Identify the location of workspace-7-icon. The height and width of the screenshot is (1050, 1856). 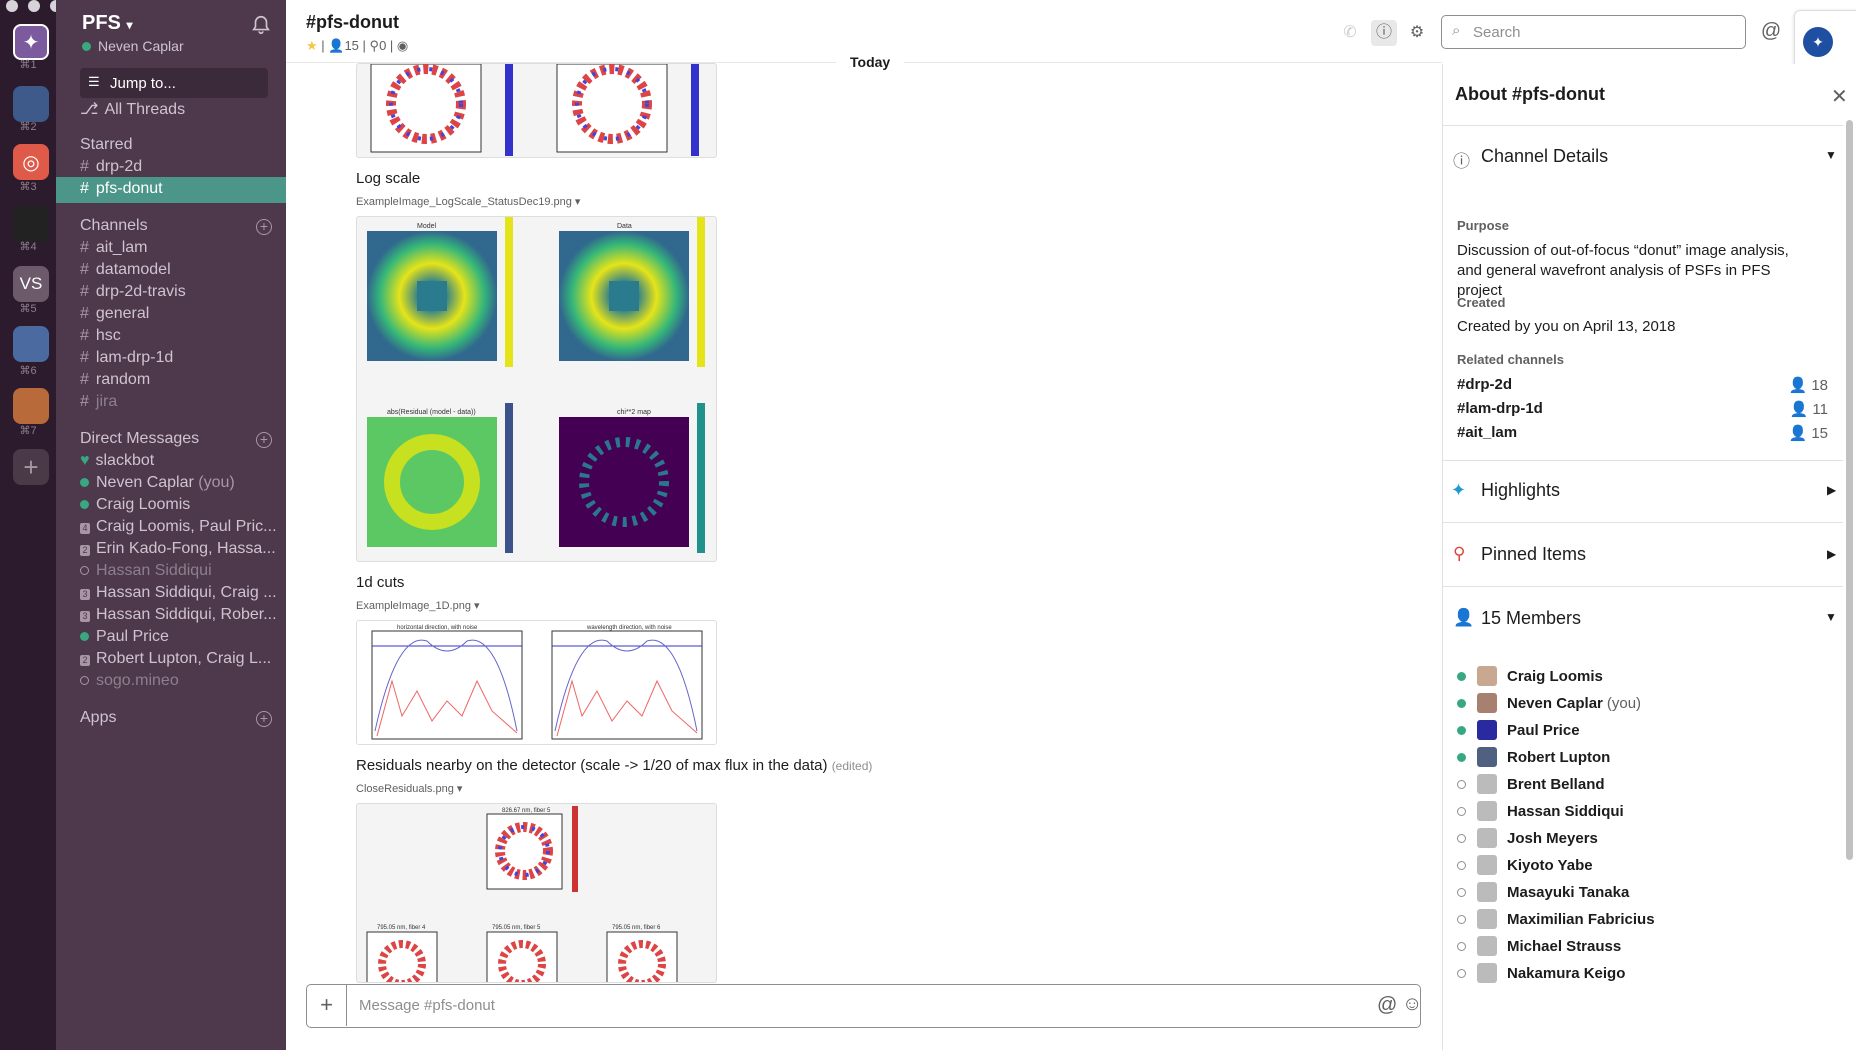
(31, 406).